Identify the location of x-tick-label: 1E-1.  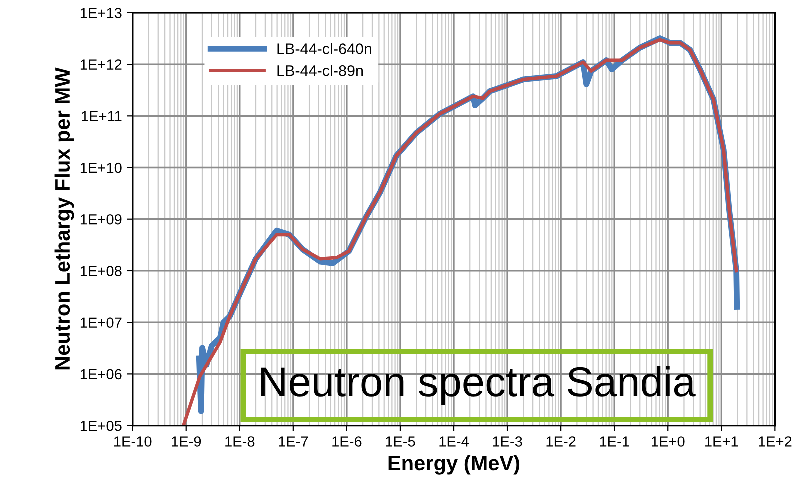
(615, 441).